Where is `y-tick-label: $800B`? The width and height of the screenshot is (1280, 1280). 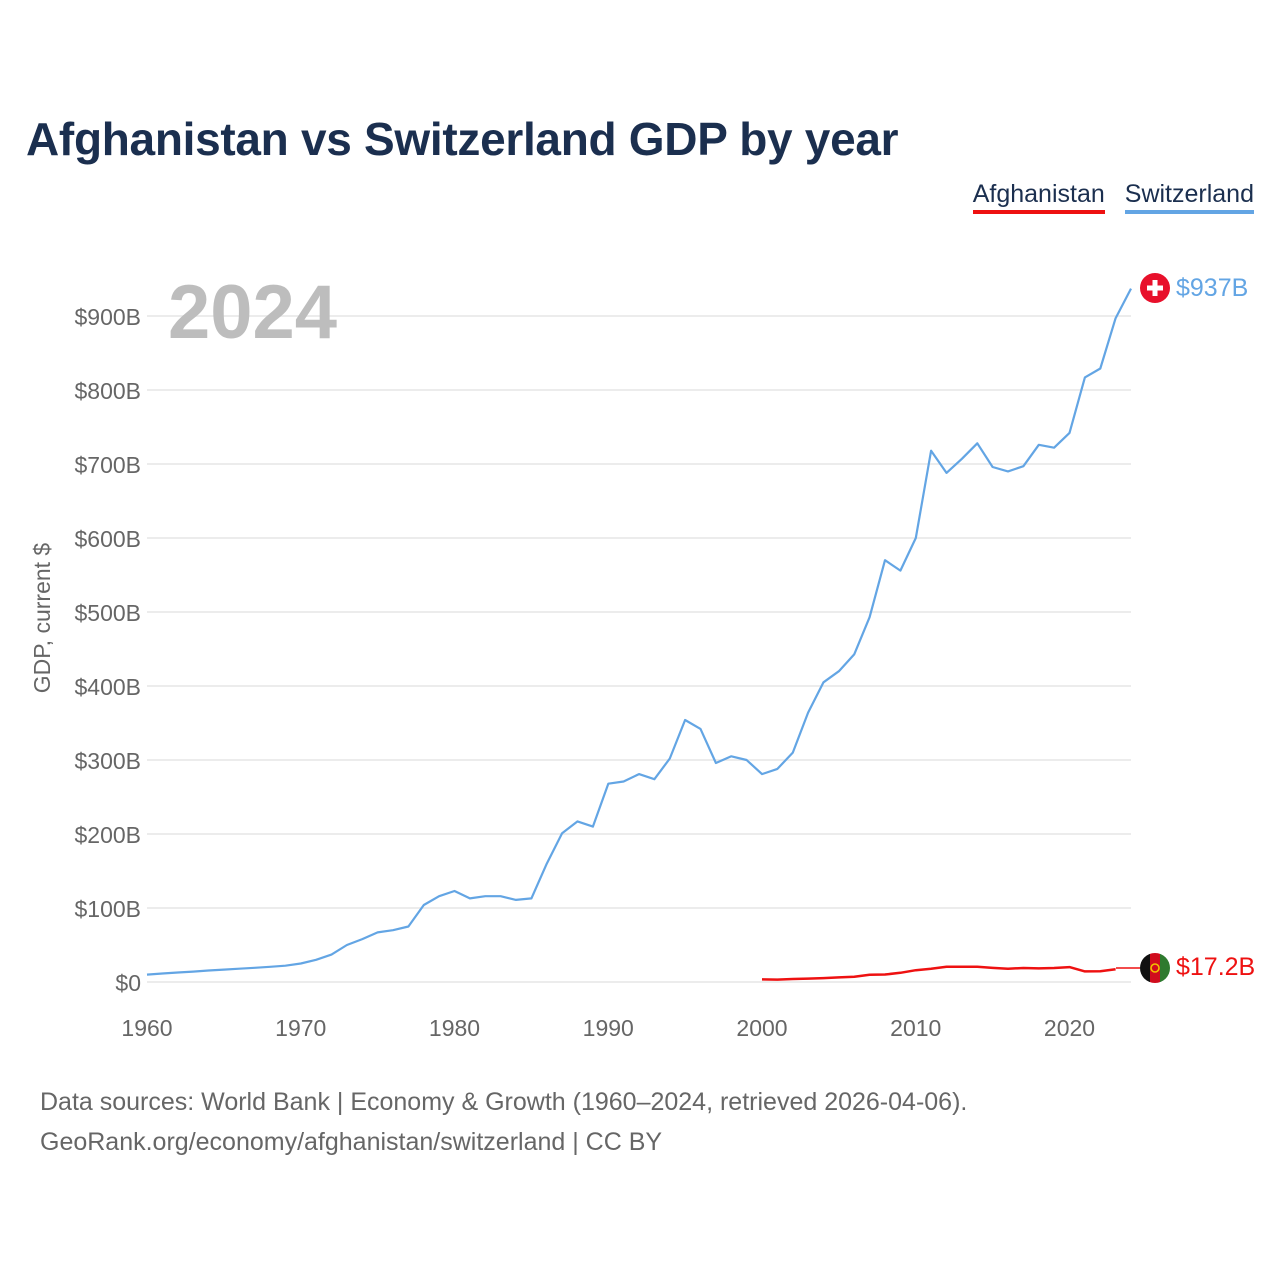 y-tick-label: $800B is located at coordinates (107, 391).